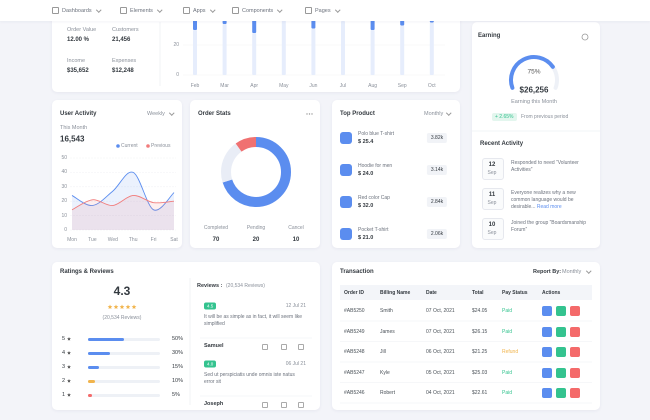  Describe the element at coordinates (478, 292) in the screenshot. I see `column-header: Total` at that location.